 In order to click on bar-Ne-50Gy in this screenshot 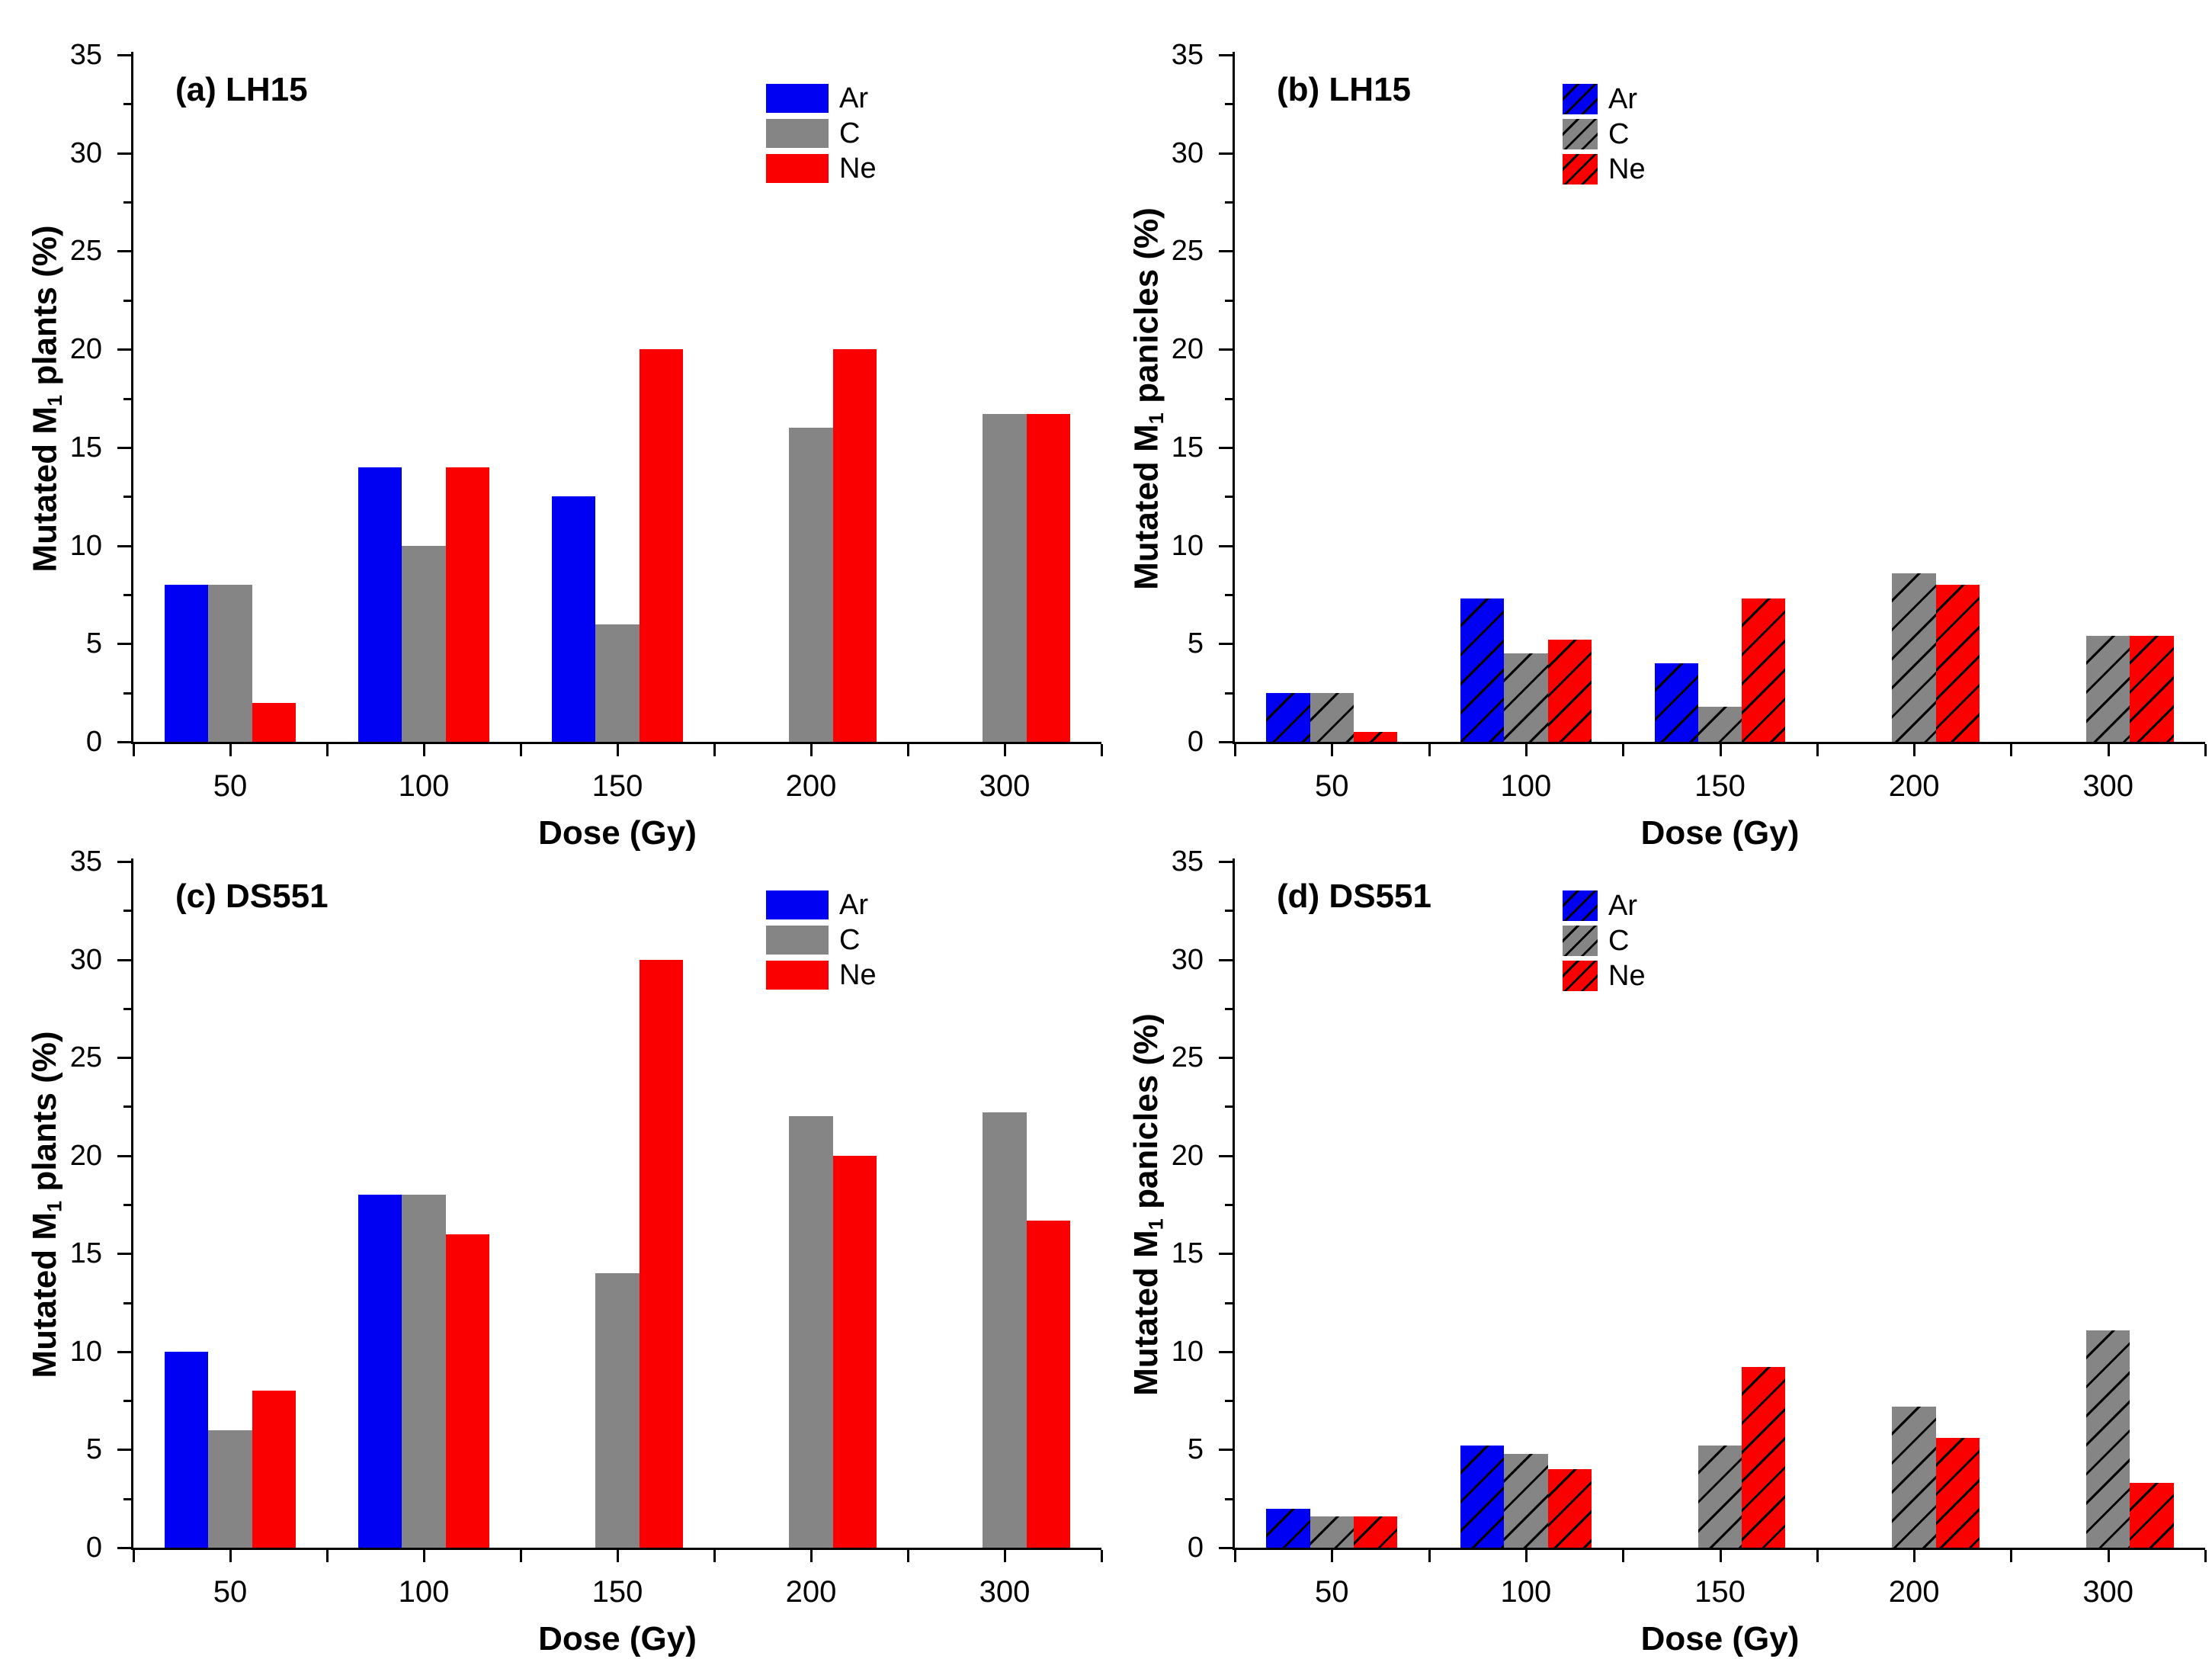, I will do `click(274, 1470)`.